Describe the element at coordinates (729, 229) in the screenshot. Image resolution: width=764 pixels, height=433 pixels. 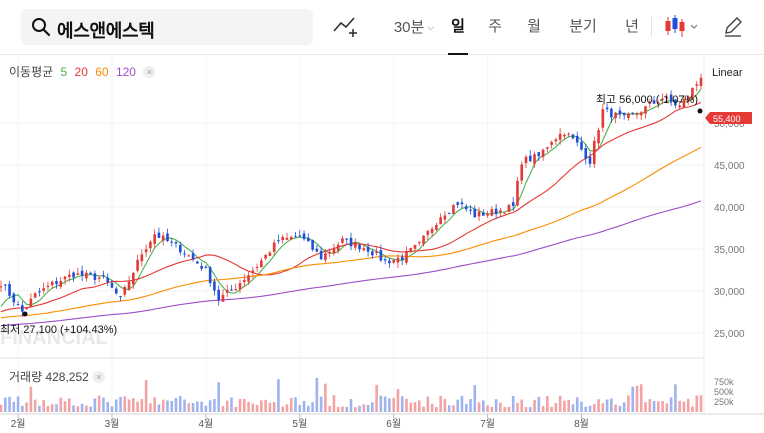
I see `price-axis-labels: 25,000 30,000 35,000 40,000 45,000 50,000` at that location.